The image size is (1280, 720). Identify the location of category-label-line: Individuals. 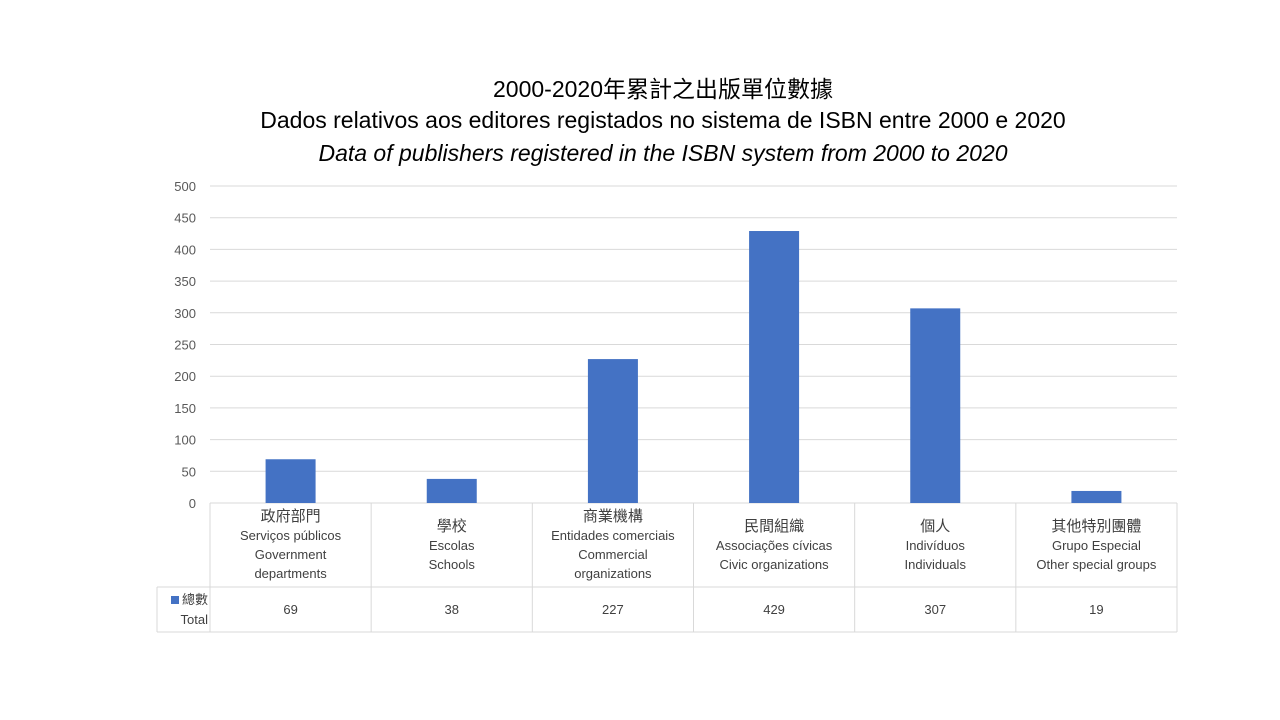
(935, 564).